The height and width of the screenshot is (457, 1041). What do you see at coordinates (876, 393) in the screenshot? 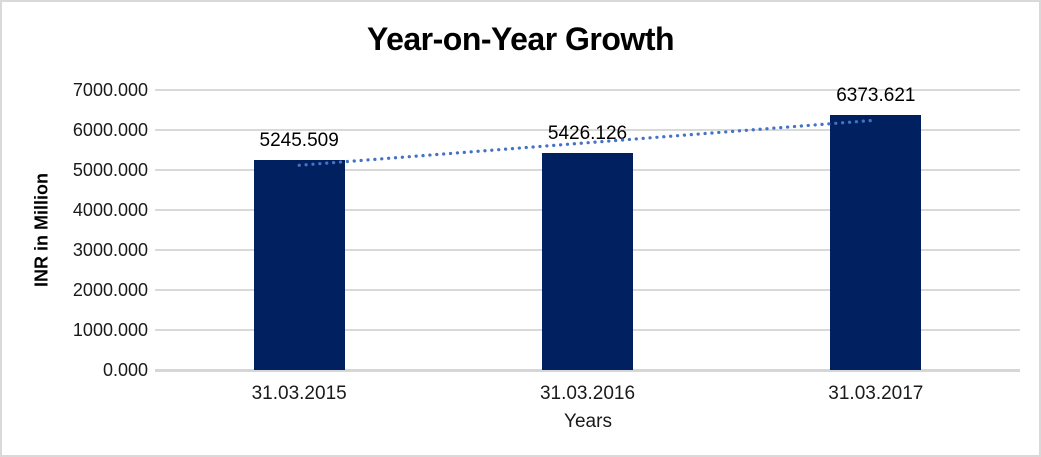
I see `x-tick-label: 31.03.2017` at bounding box center [876, 393].